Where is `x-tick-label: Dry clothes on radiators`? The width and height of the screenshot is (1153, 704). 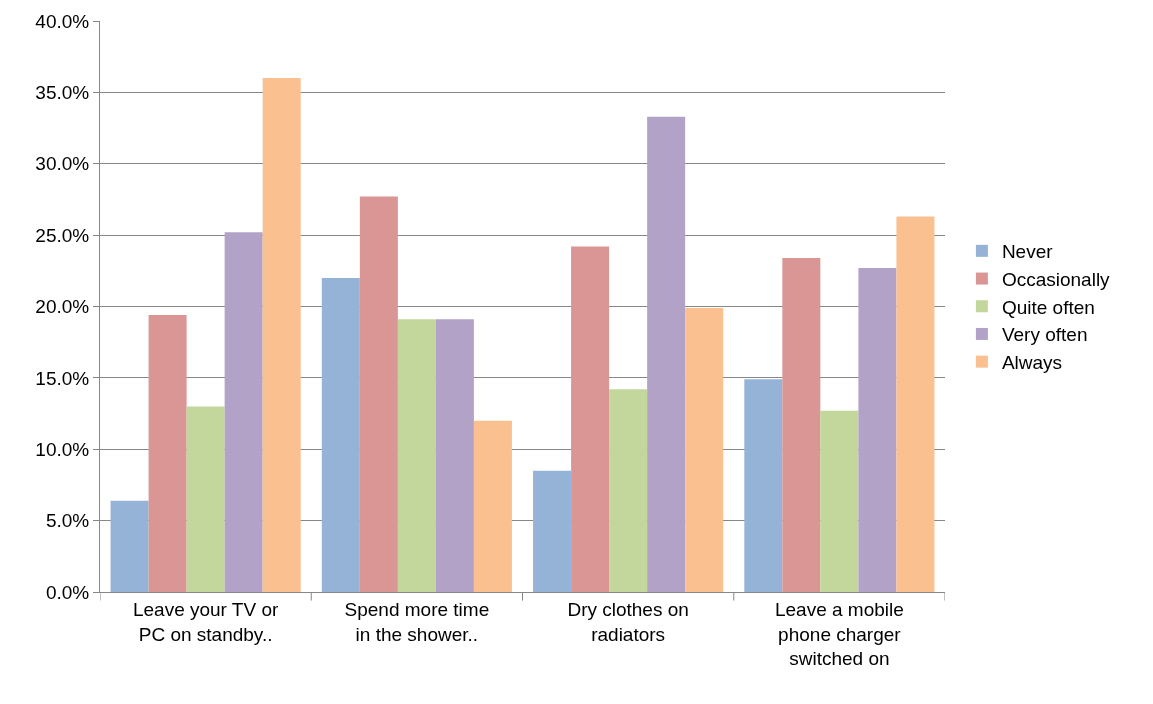
x-tick-label: Dry clothes on radiators is located at coordinates (628, 621).